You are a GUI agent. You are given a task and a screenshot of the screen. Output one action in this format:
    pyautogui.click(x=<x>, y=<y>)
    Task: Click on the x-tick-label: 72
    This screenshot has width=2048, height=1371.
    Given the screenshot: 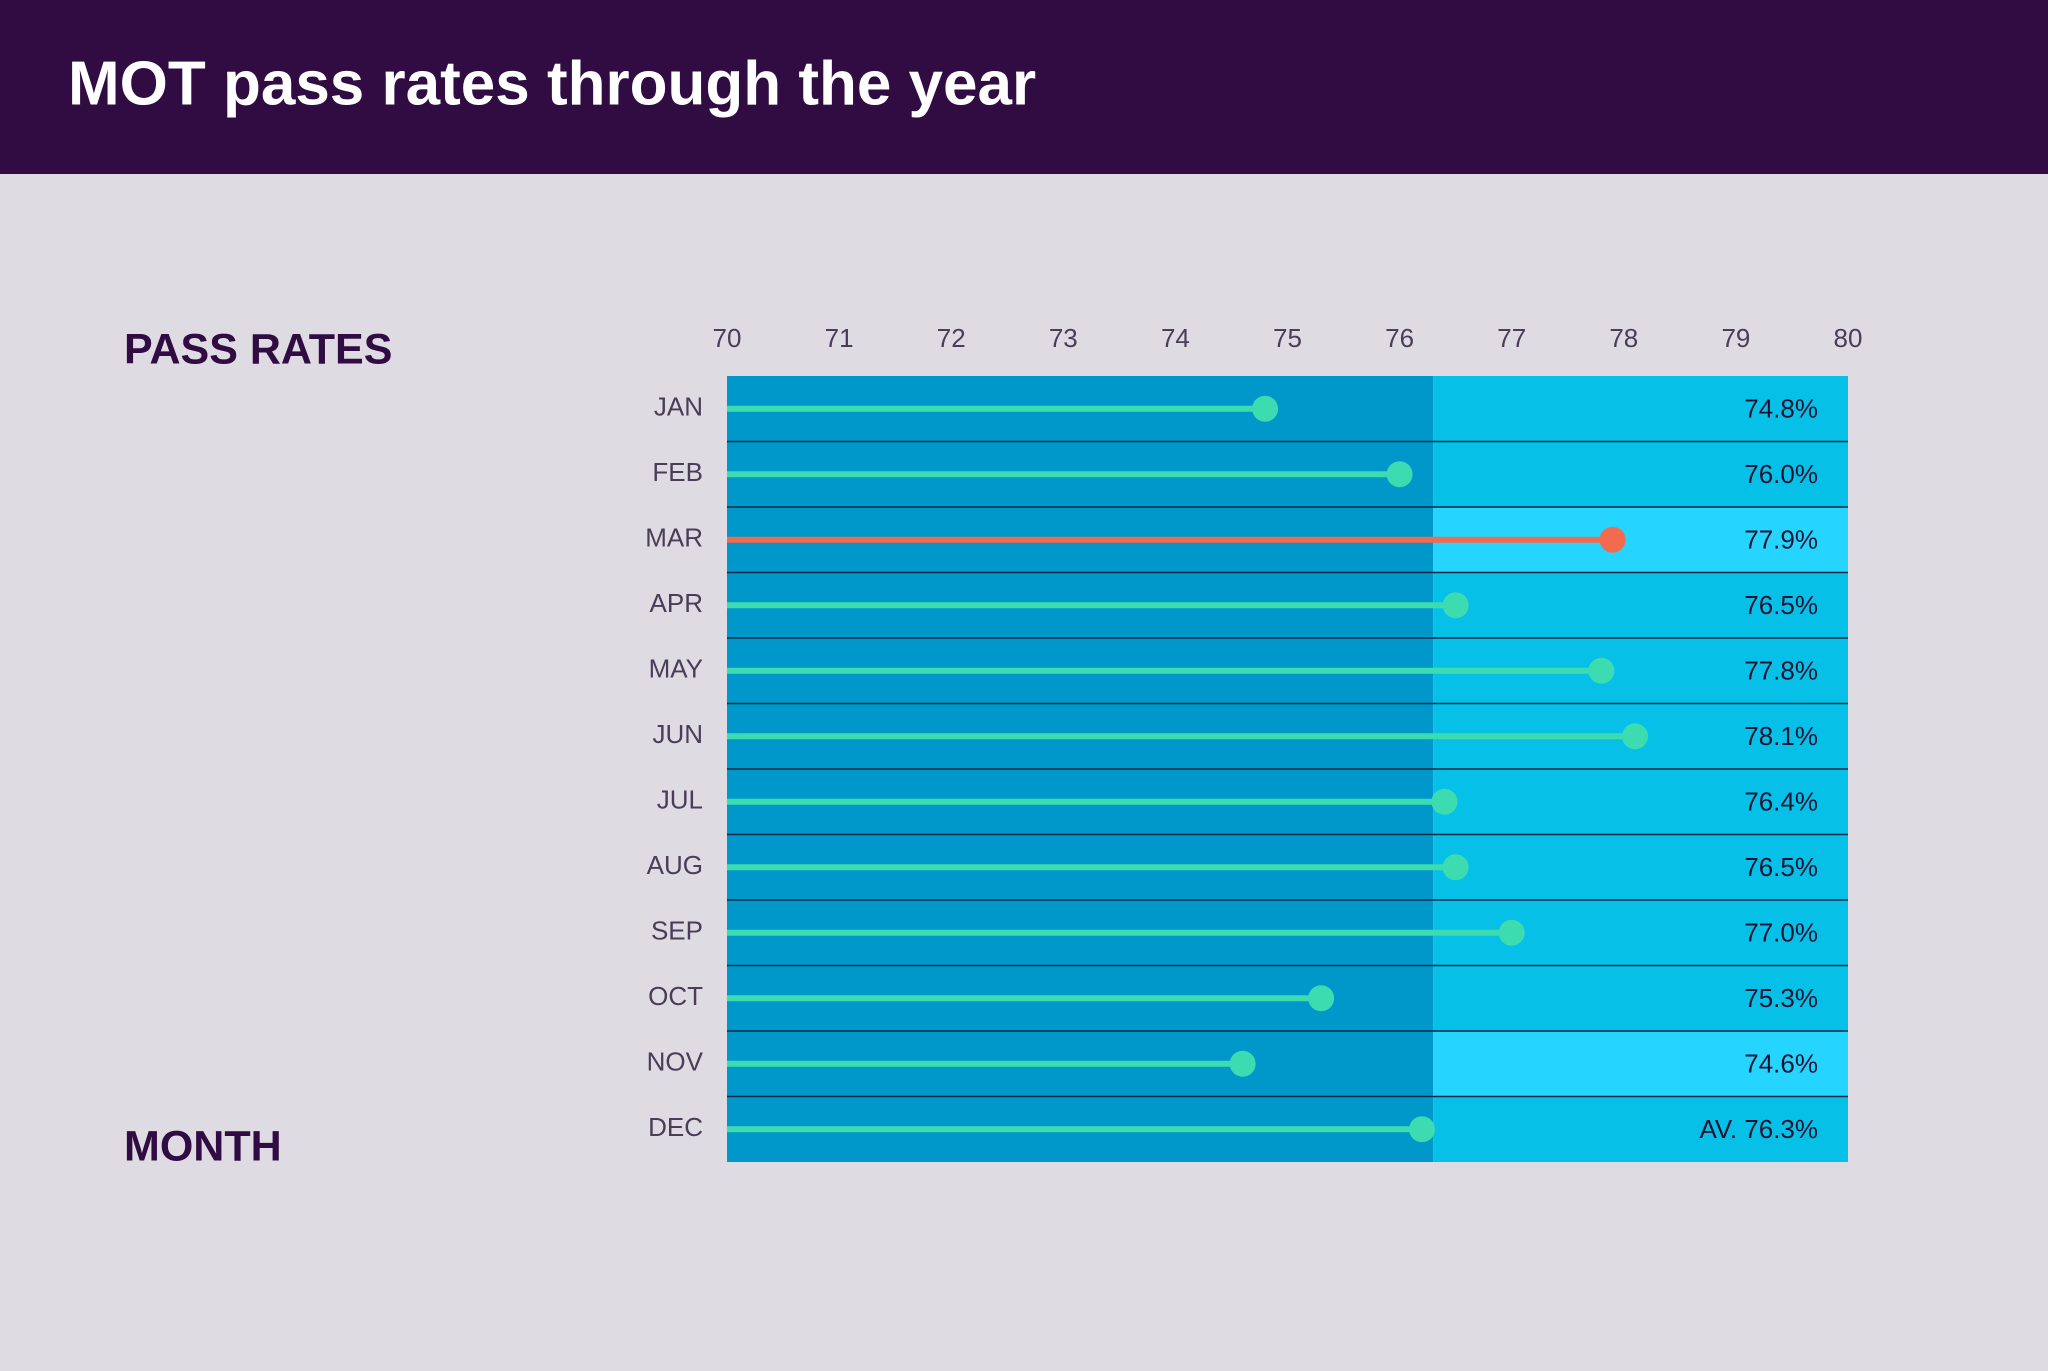 What is the action you would take?
    pyautogui.click(x=951, y=338)
    